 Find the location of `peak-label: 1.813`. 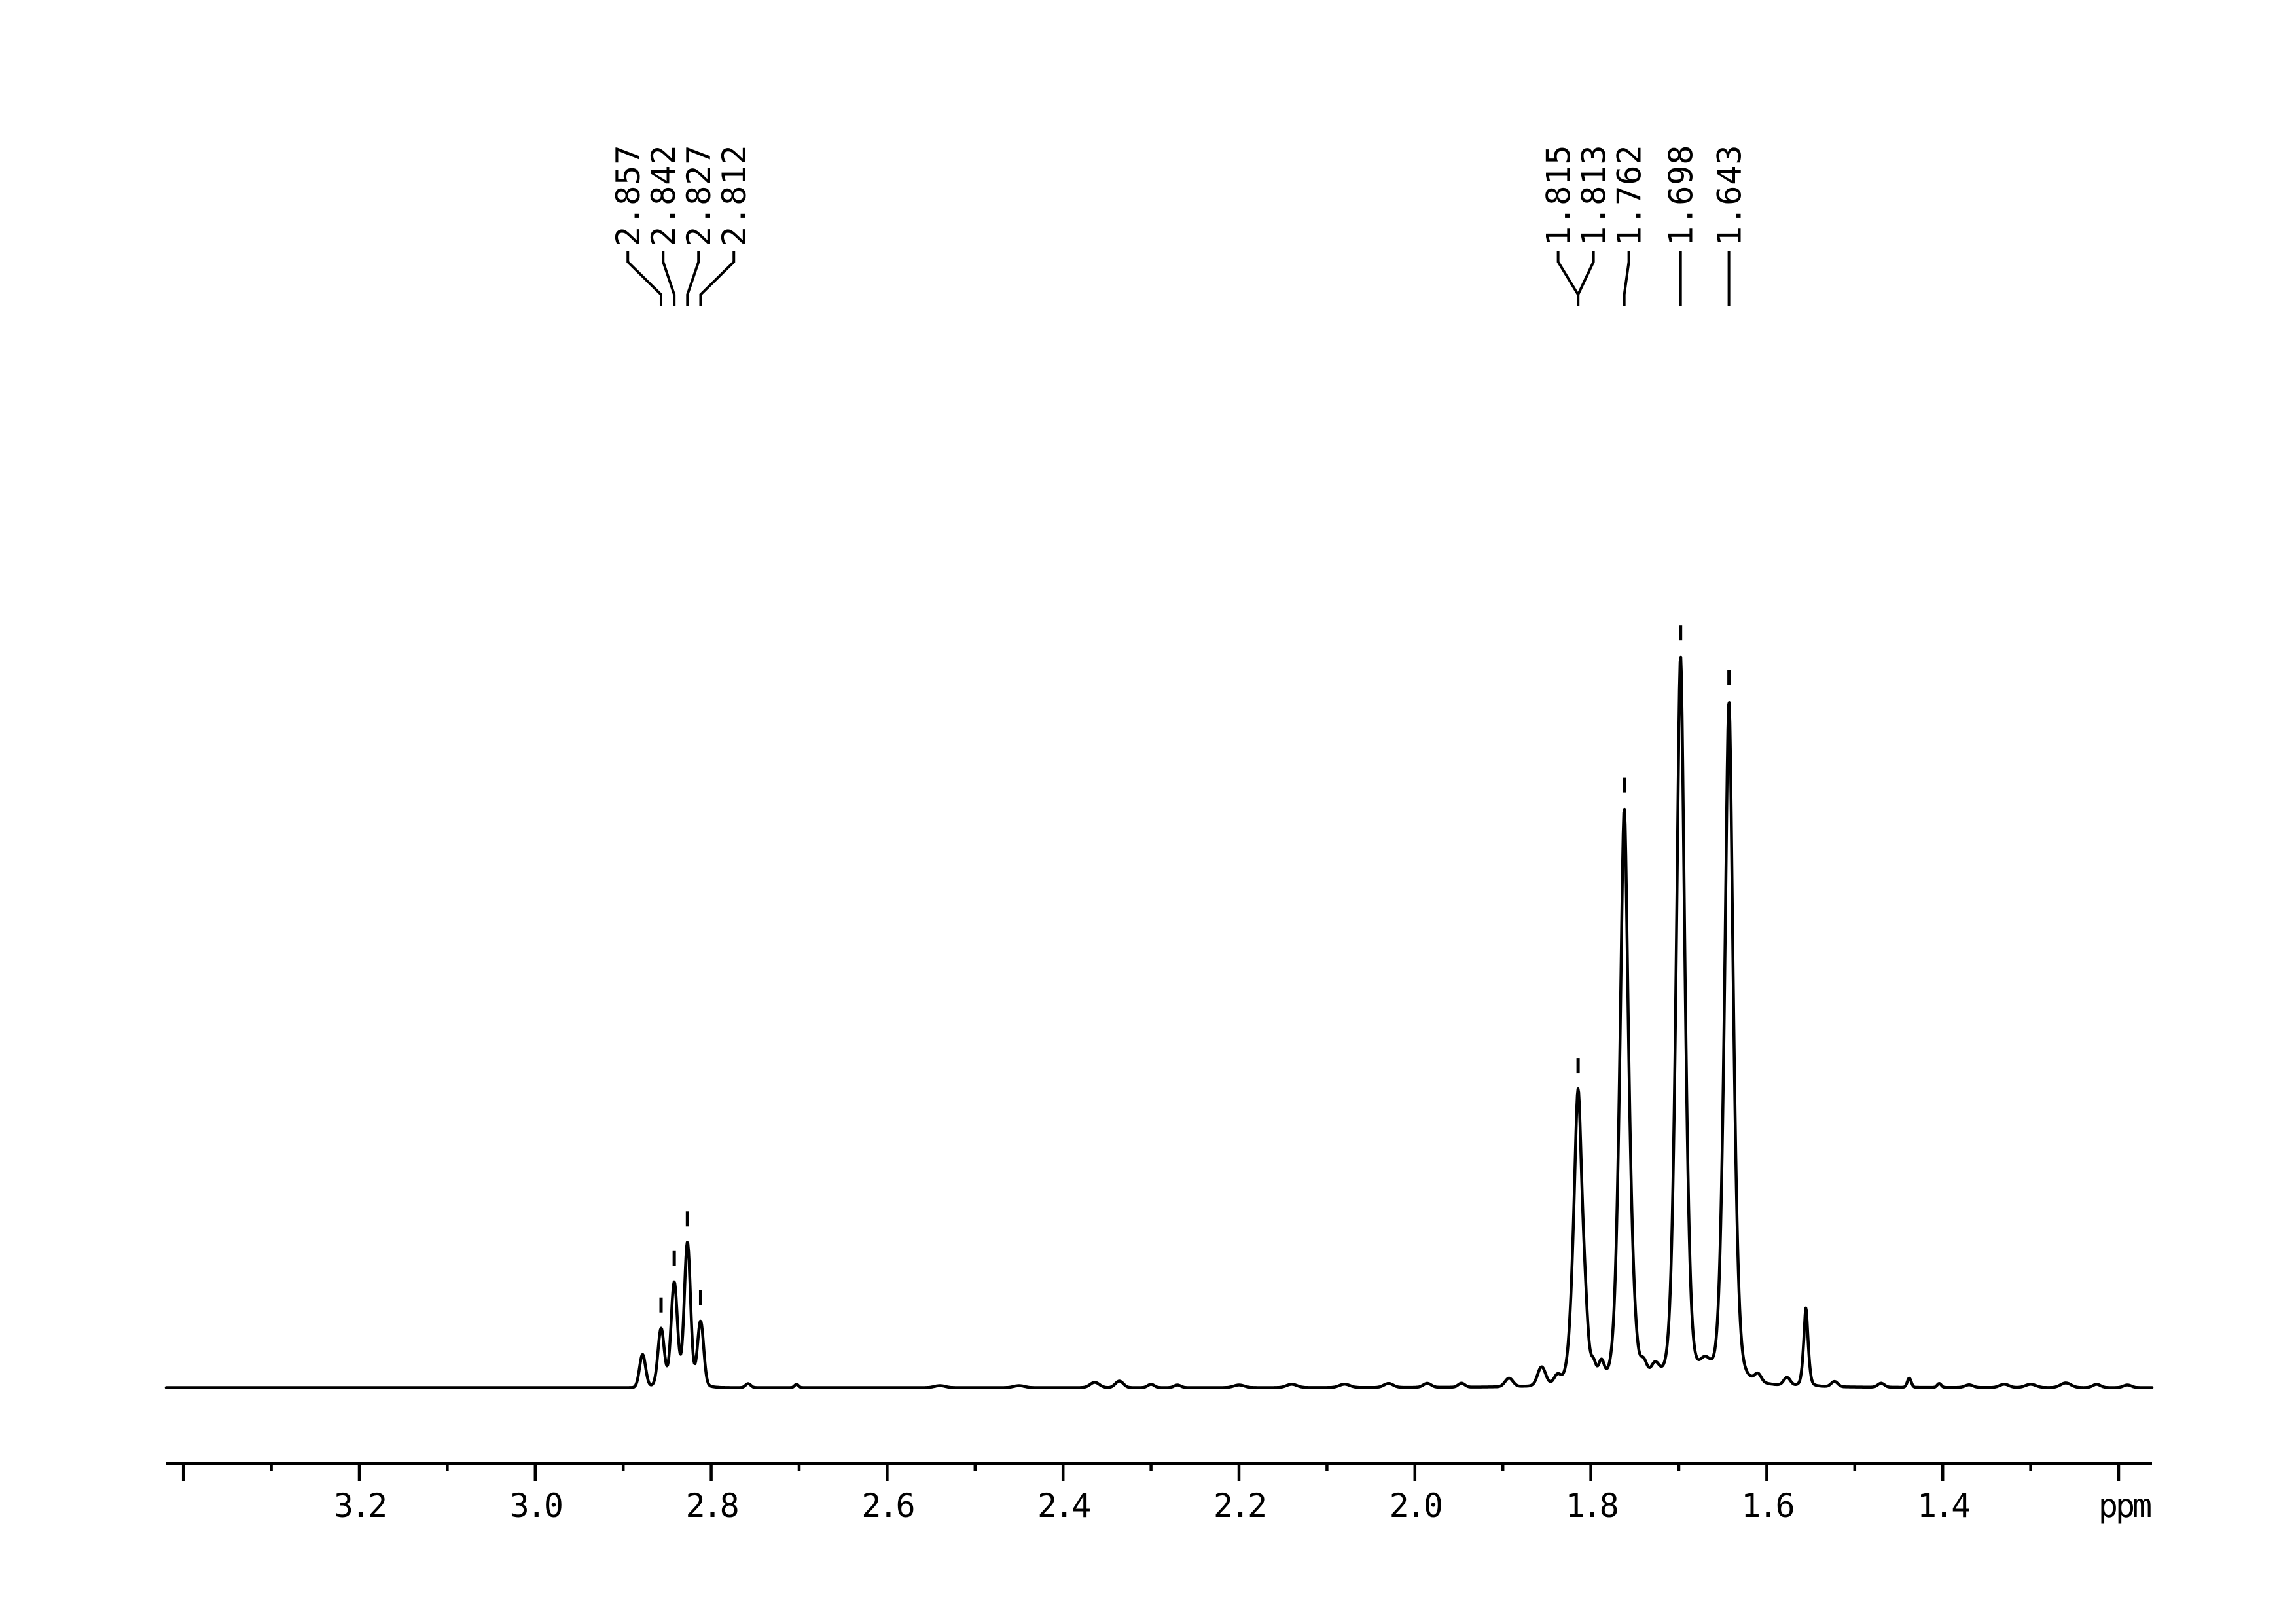

peak-label: 1.813 is located at coordinates (1594, 195).